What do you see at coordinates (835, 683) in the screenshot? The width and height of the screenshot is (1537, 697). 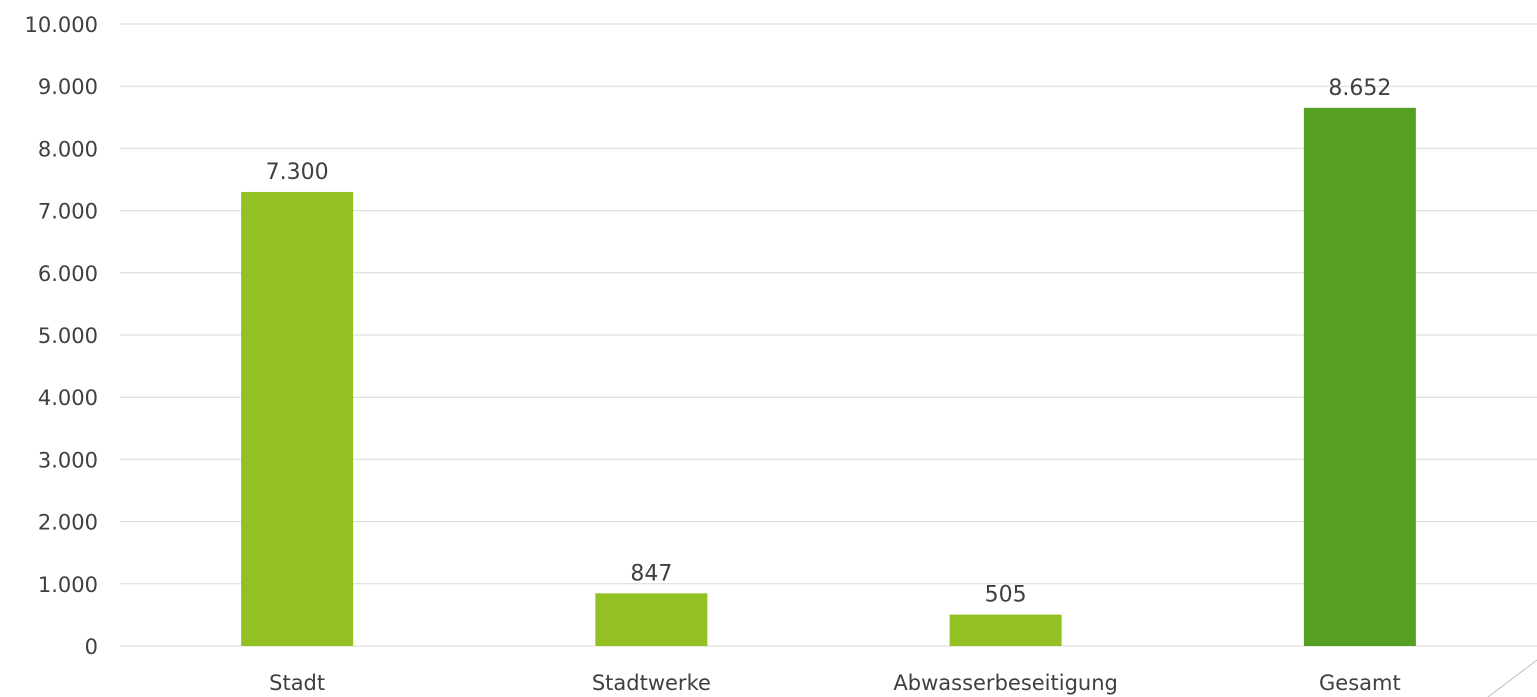 I see `x-axis-category-labels: Stadt Stadtwerke Abwasserbeseitigung Gesamt` at bounding box center [835, 683].